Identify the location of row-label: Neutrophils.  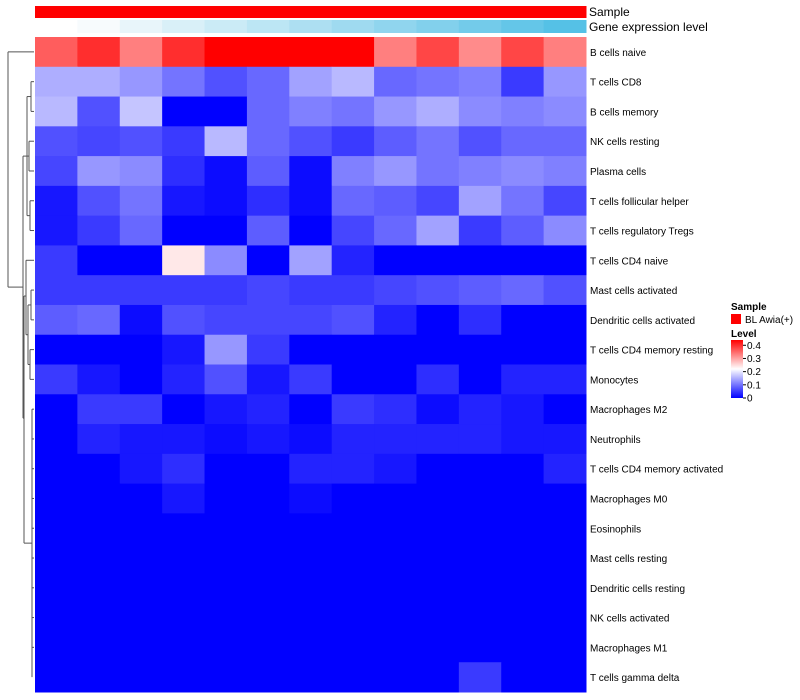
(615, 440).